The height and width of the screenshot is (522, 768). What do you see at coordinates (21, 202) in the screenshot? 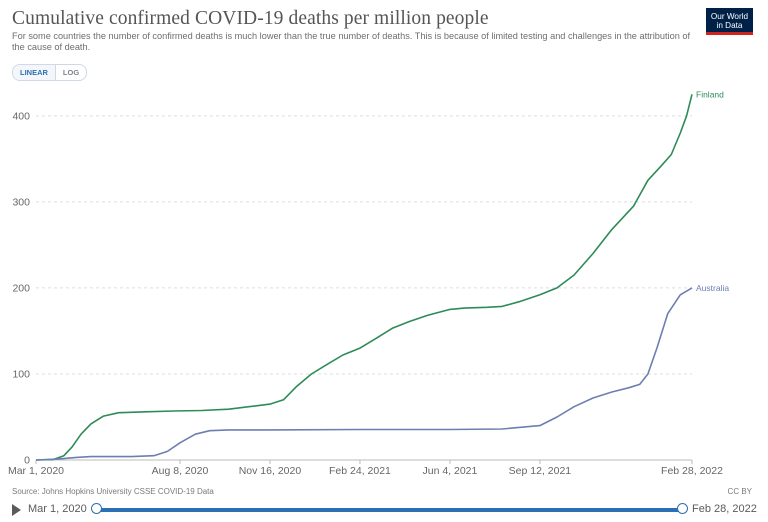
I see `y-tick-label: 300` at bounding box center [21, 202].